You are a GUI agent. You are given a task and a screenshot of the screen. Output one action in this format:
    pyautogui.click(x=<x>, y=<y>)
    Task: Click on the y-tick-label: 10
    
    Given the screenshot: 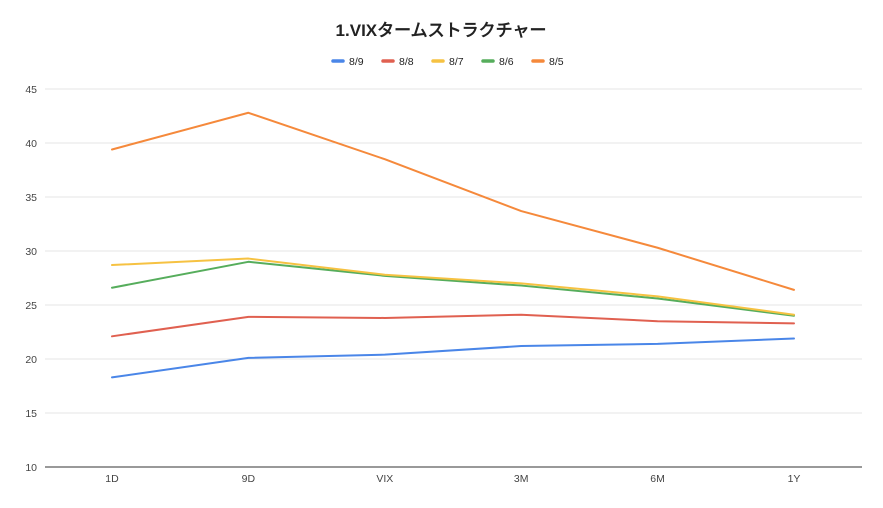 What is the action you would take?
    pyautogui.click(x=31, y=468)
    